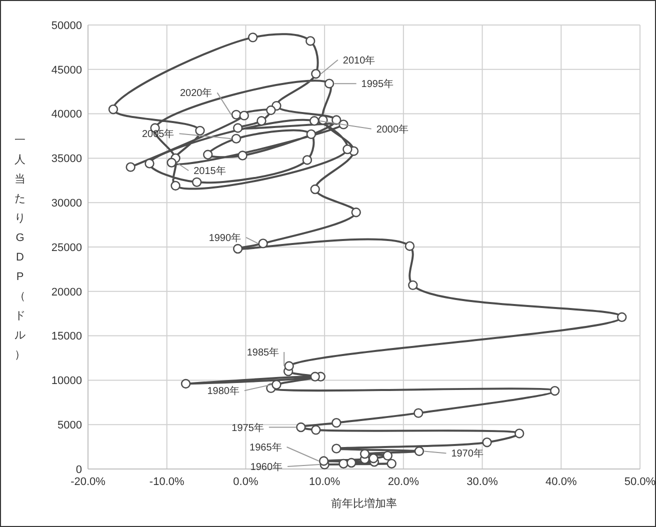 The image size is (656, 527). Describe the element at coordinates (266, 448) in the screenshot. I see `annotation: 1965年` at that location.